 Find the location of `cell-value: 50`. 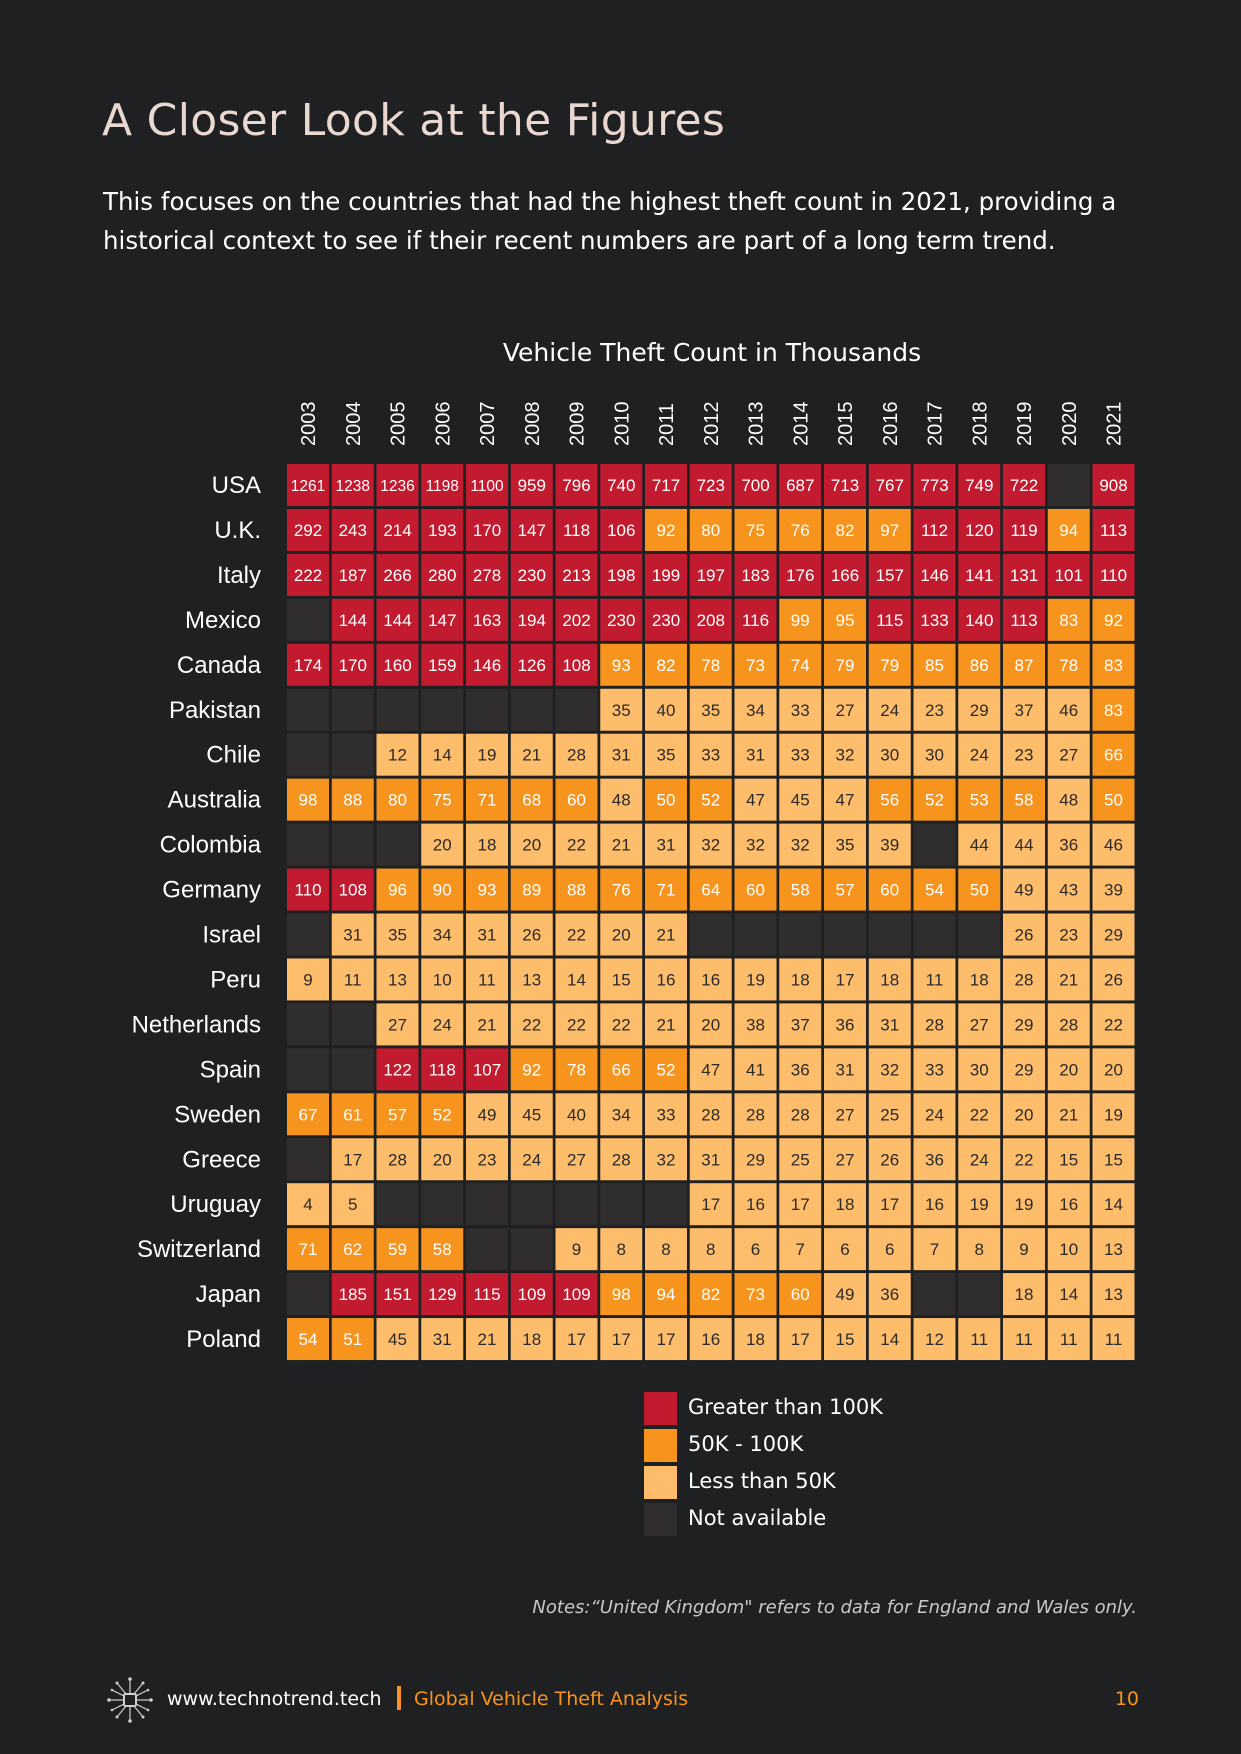

cell-value: 50 is located at coordinates (979, 890).